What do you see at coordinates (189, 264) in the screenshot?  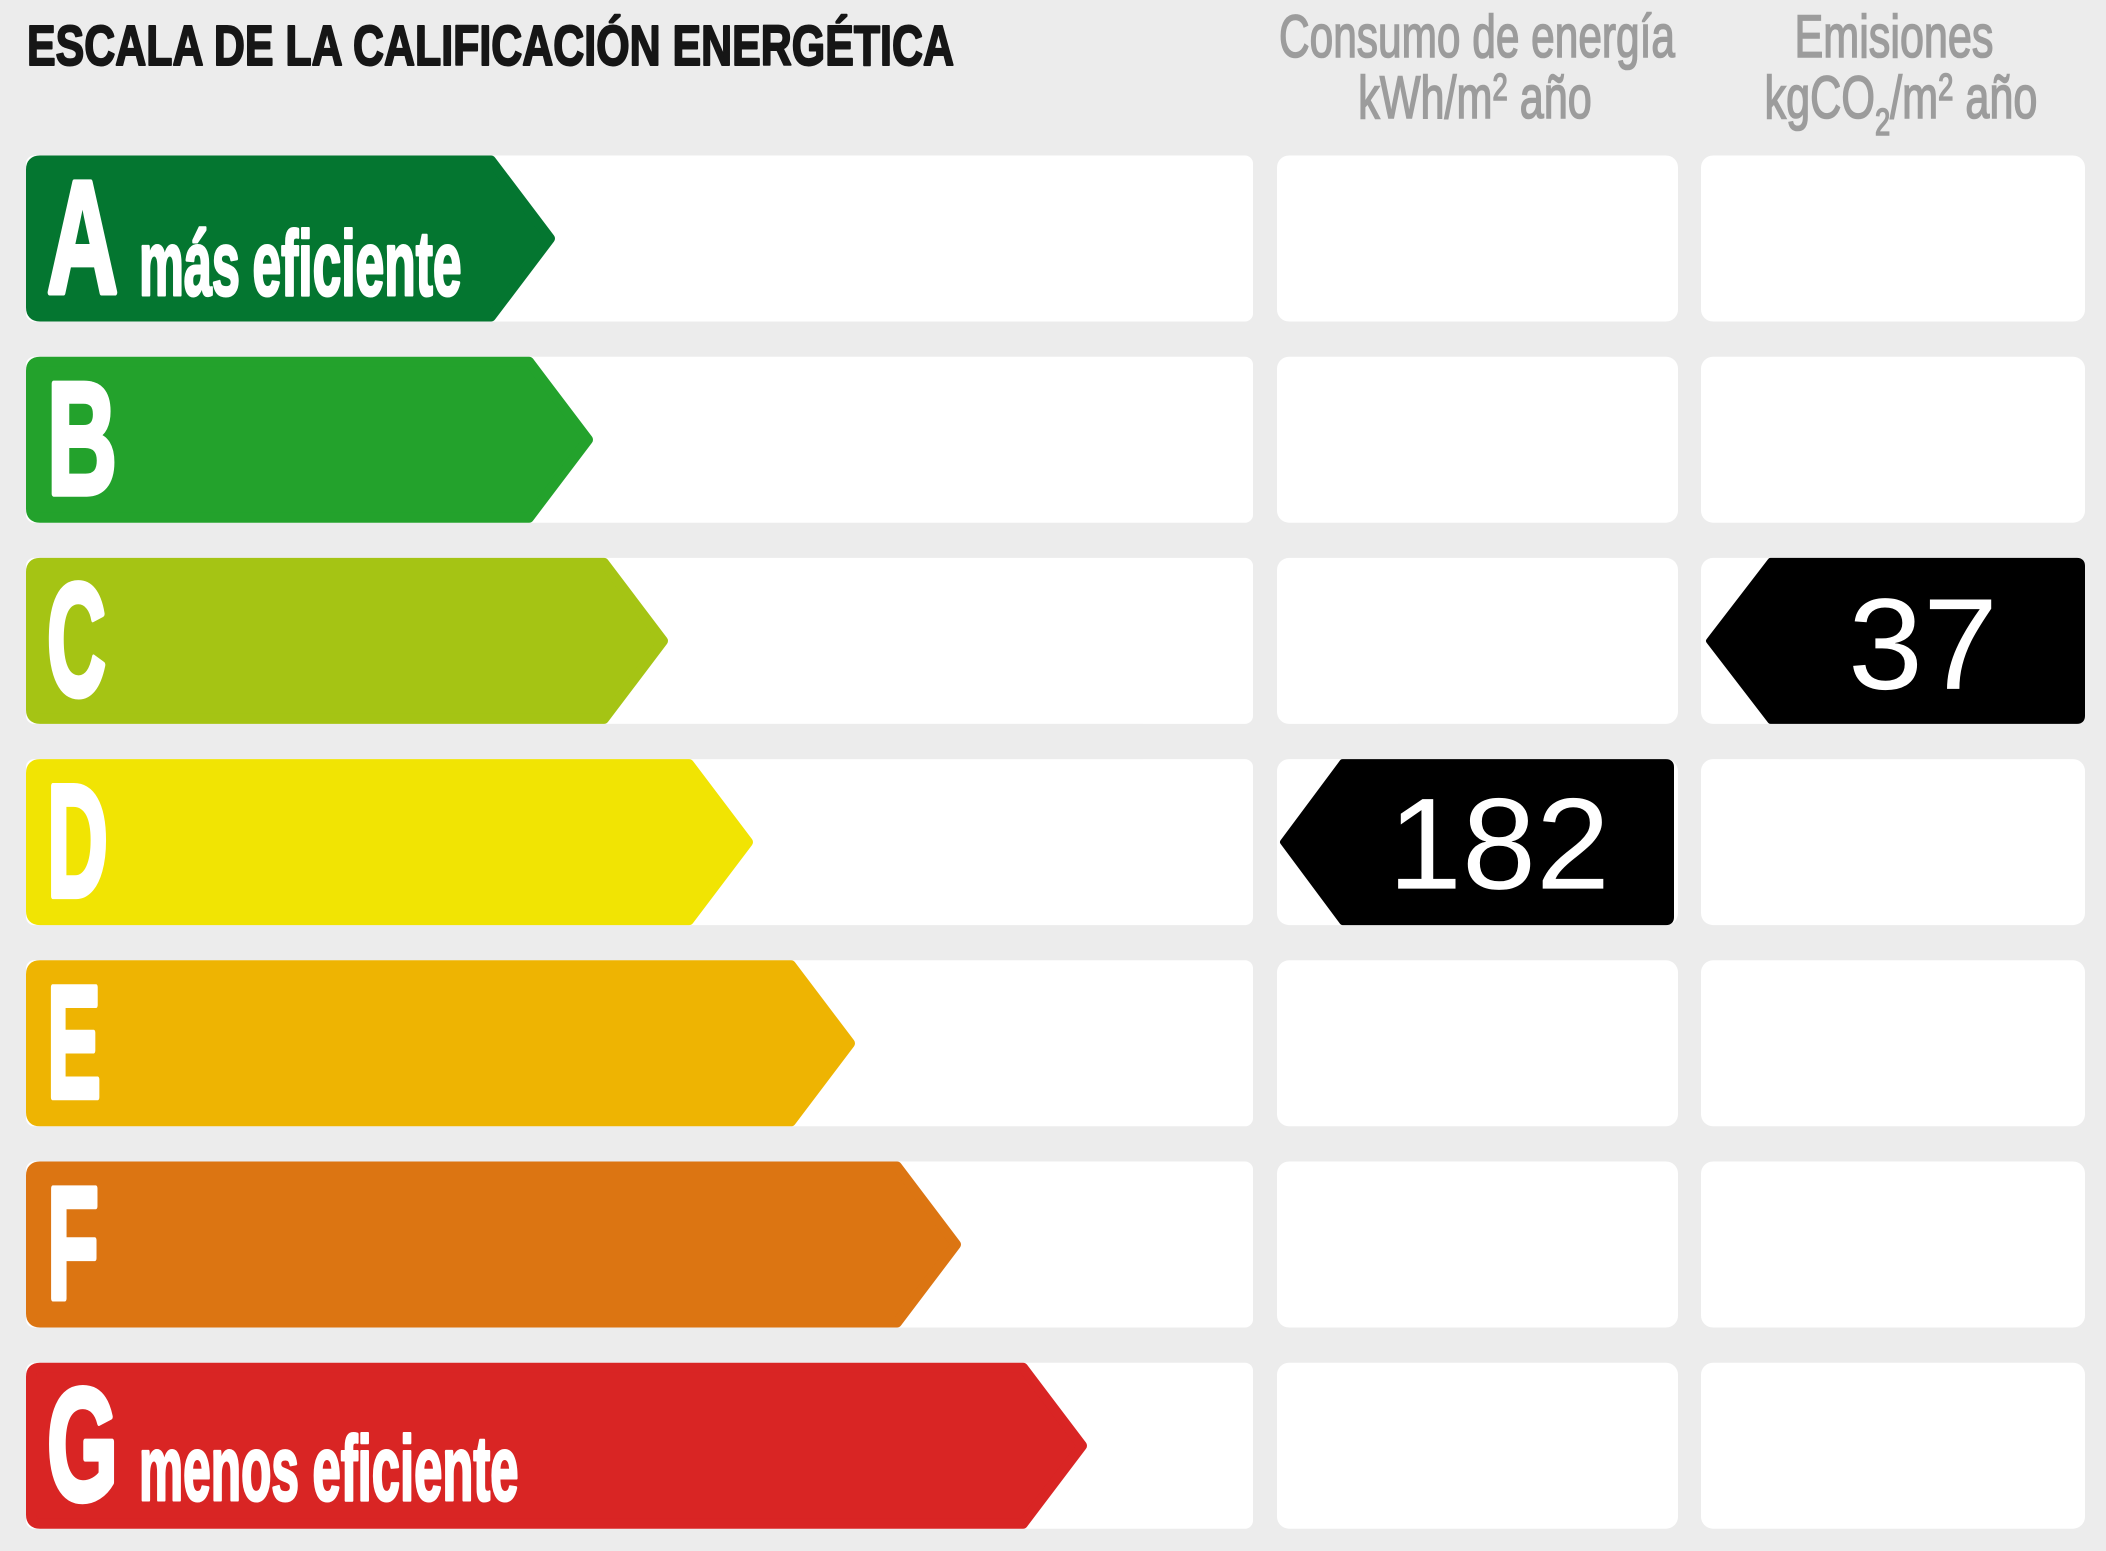 I see `svg-text: más` at bounding box center [189, 264].